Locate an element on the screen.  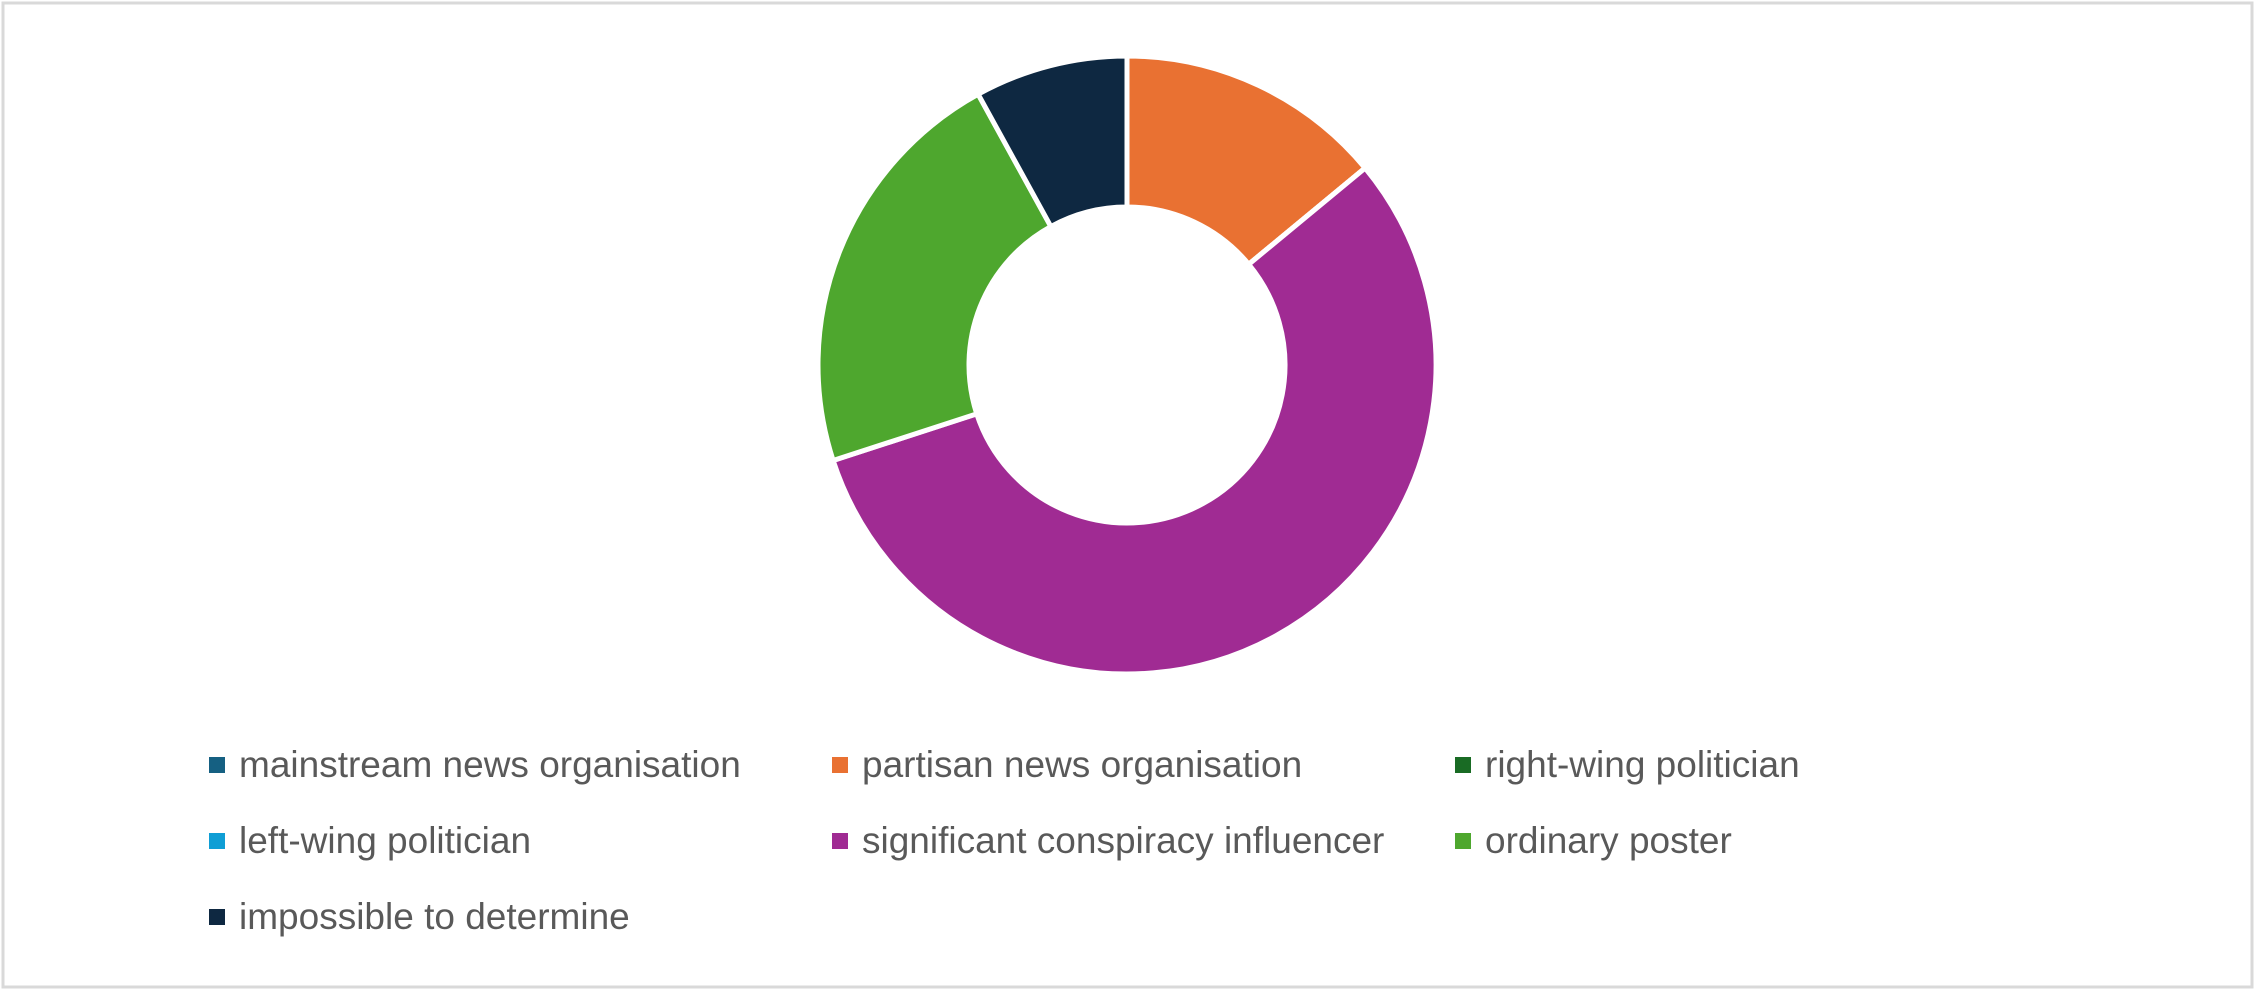
legend-label: mainstream news organisation is located at coordinates (490, 764).